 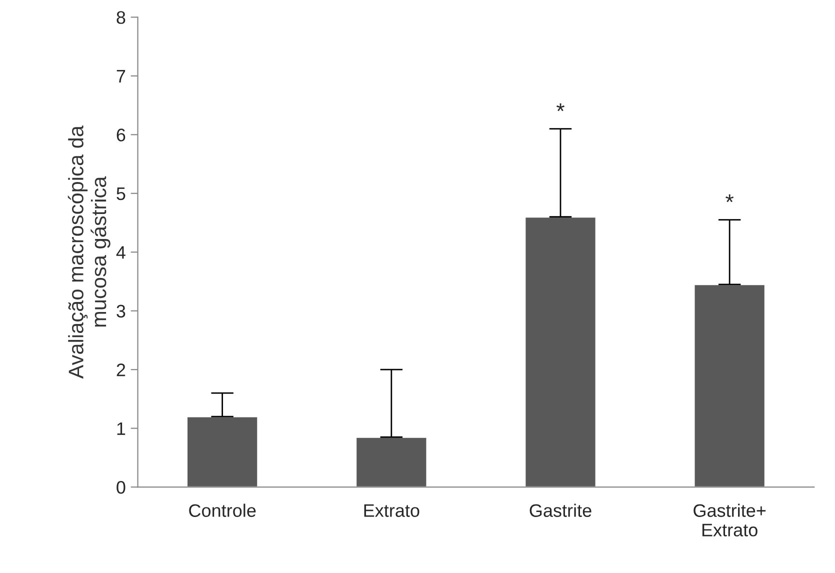 I want to click on y-tick-label: 8, so click(x=121, y=17).